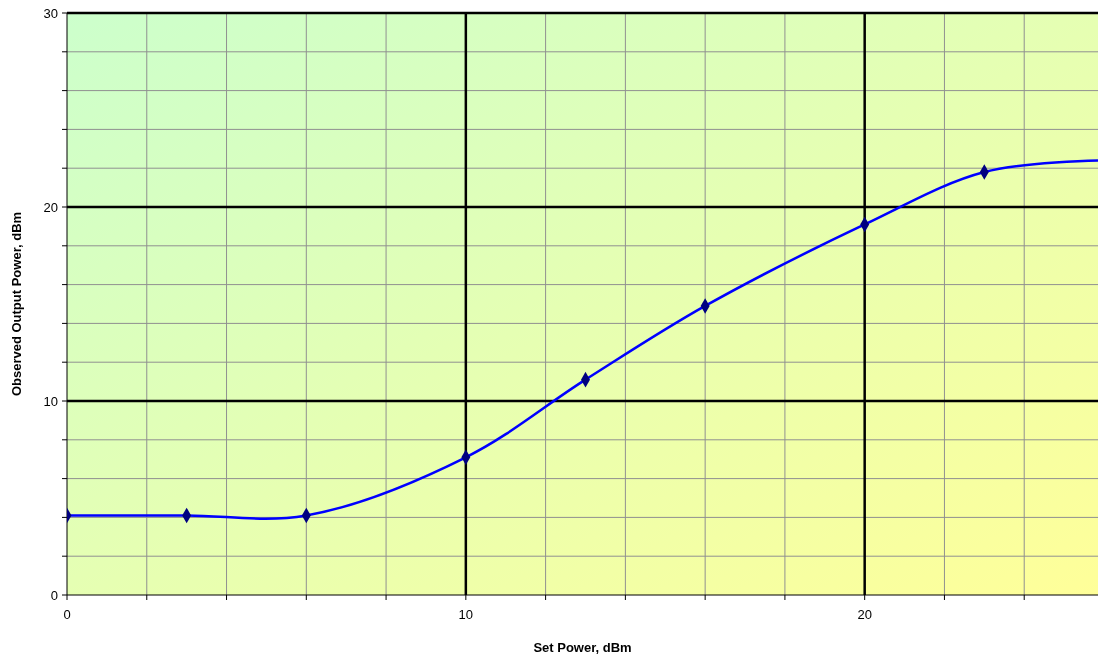 Image resolution: width=1098 pixels, height=660 pixels. I want to click on y-tick-label: 30, so click(50, 13).